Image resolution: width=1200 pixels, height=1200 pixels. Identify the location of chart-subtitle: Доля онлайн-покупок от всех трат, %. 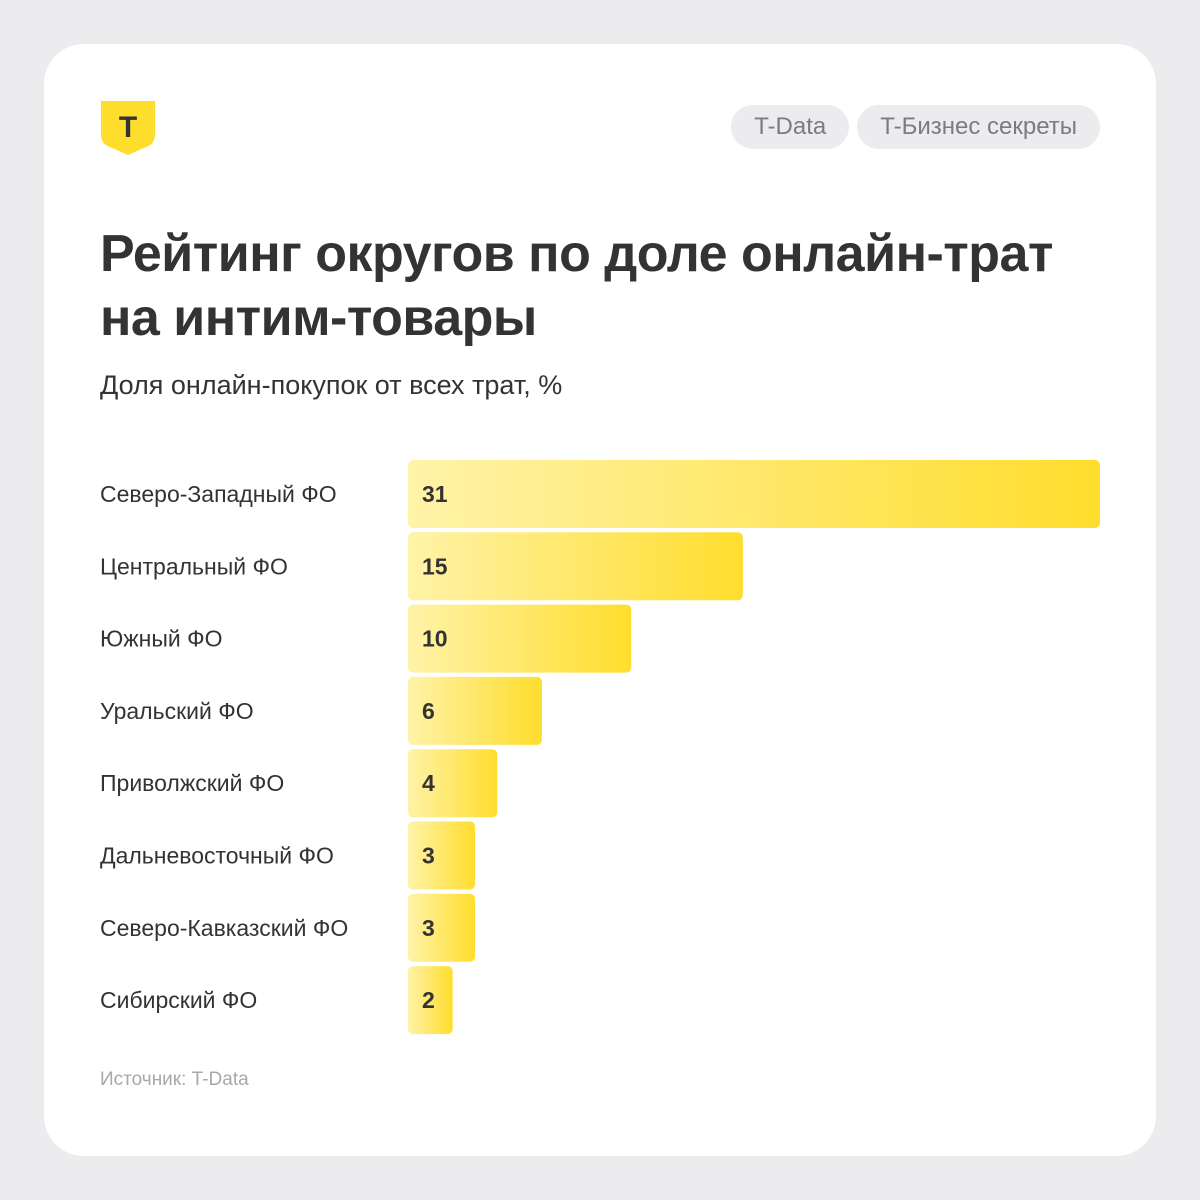
(331, 385).